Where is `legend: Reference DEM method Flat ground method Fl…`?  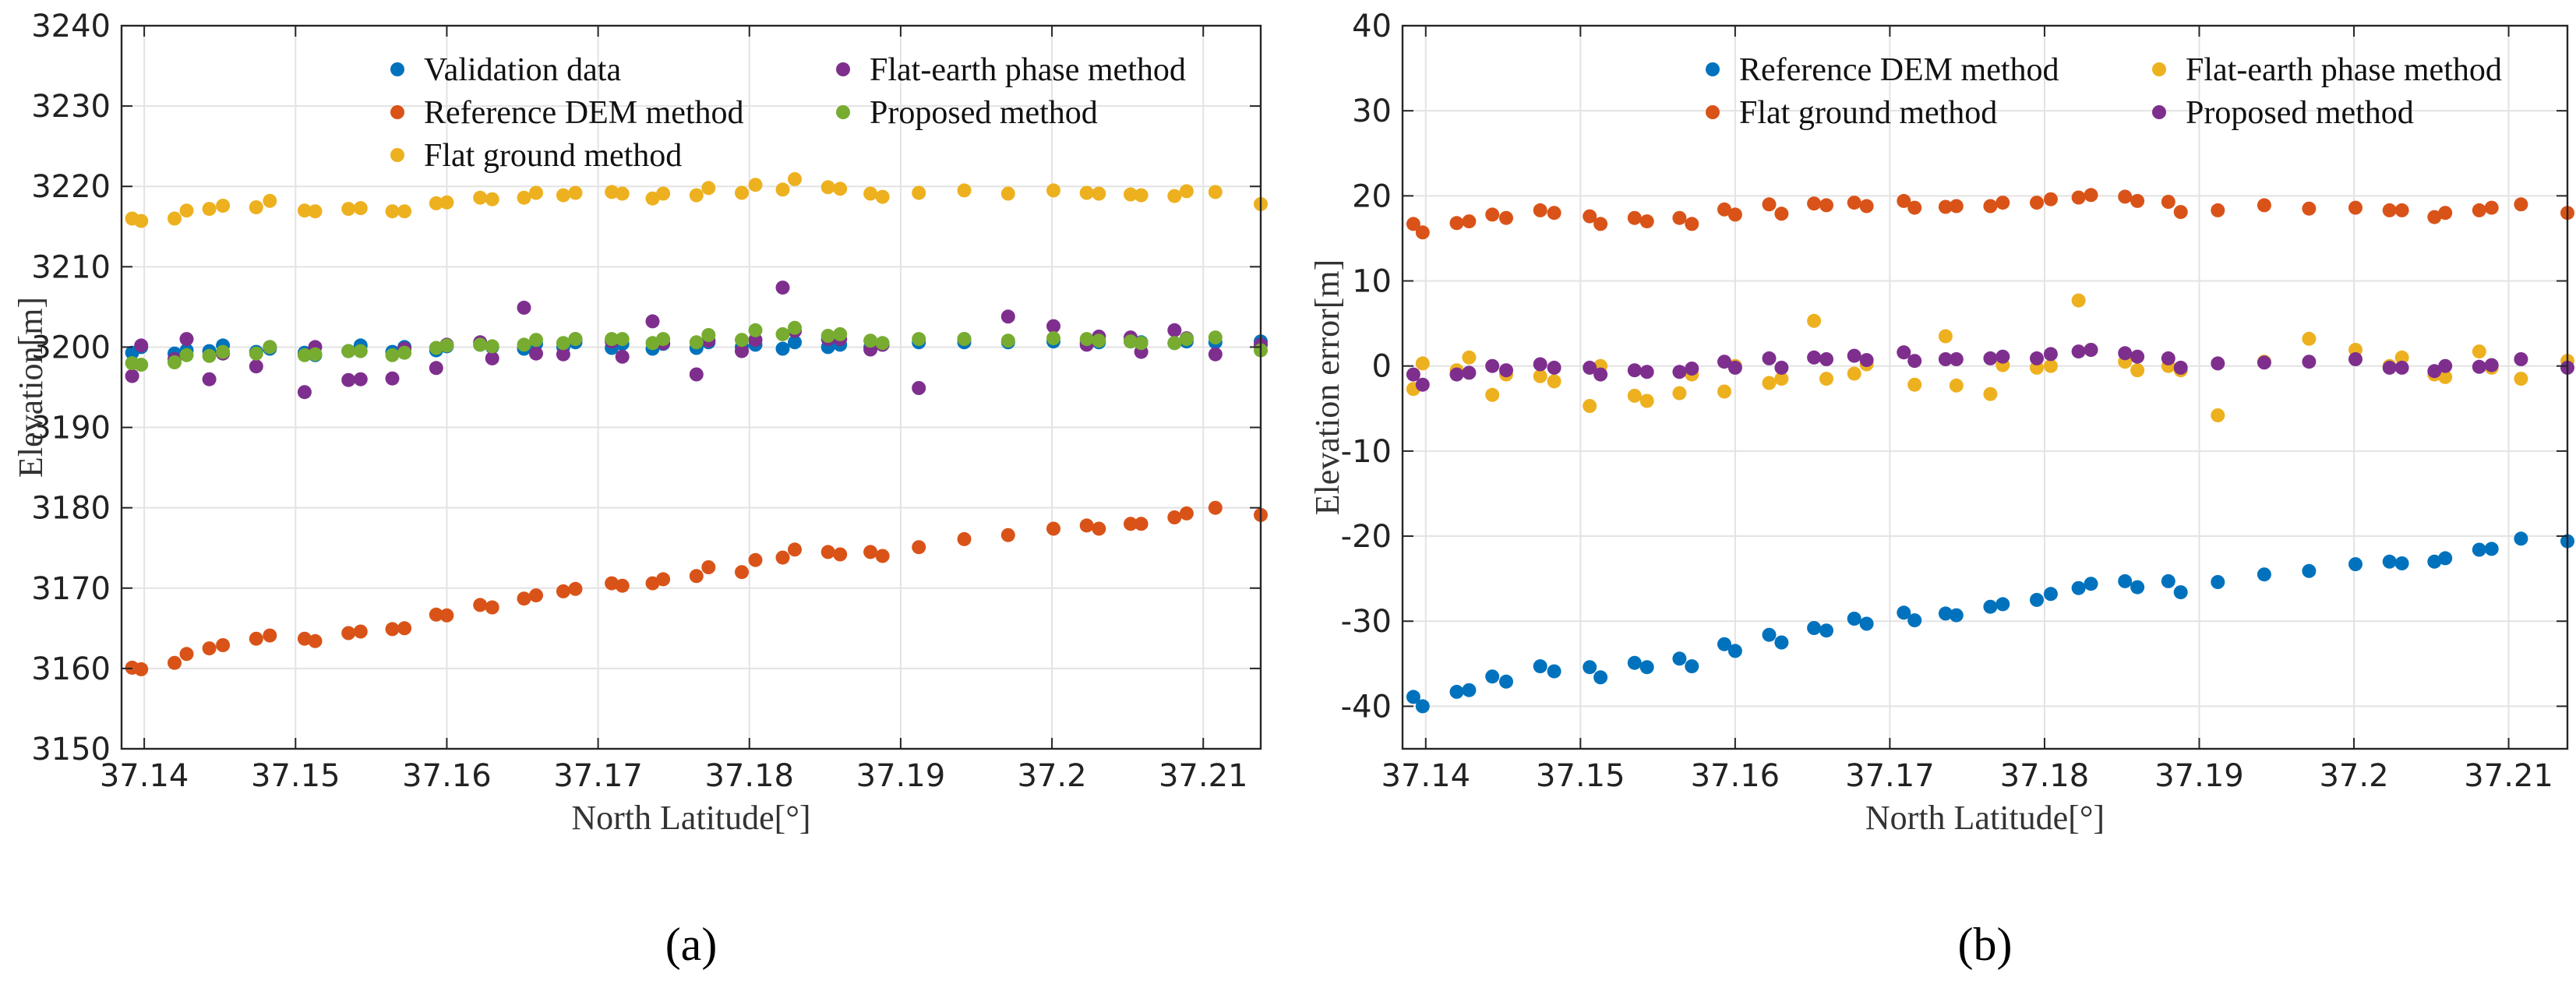
legend: Reference DEM method Flat ground method Fl… is located at coordinates (2104, 91).